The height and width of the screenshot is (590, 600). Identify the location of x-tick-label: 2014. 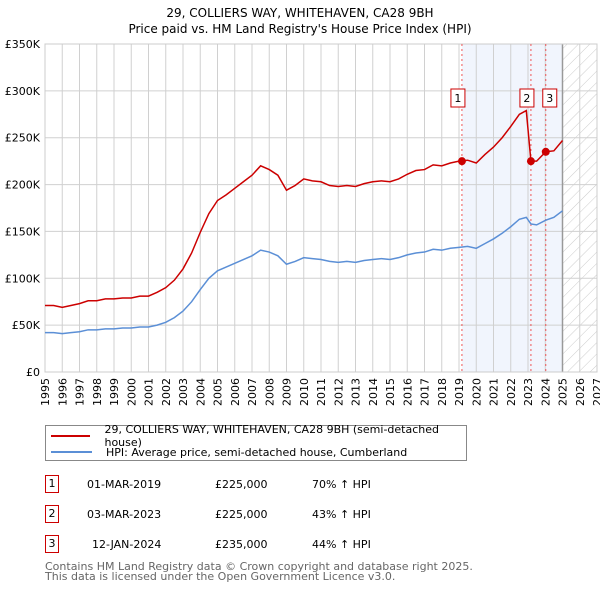
(373, 392).